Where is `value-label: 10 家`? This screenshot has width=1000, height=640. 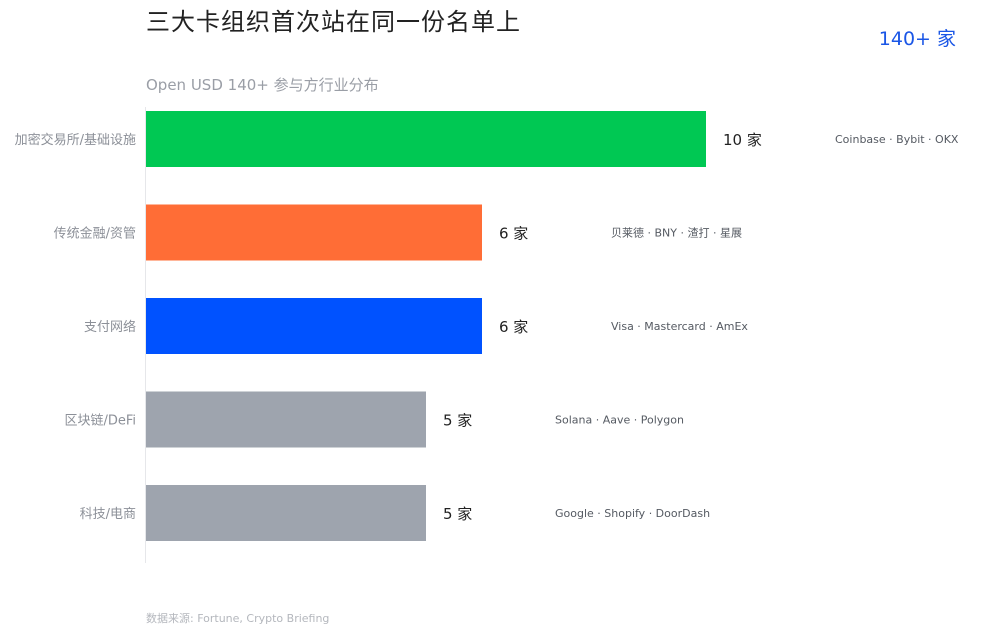
value-label: 10 家 is located at coordinates (742, 140).